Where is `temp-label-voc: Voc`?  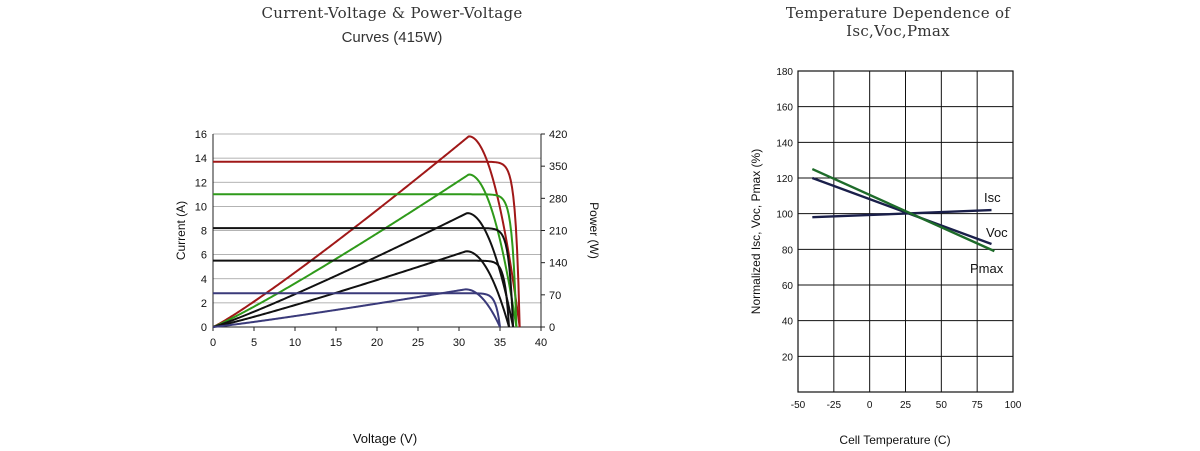
temp-label-voc: Voc is located at coordinates (997, 232).